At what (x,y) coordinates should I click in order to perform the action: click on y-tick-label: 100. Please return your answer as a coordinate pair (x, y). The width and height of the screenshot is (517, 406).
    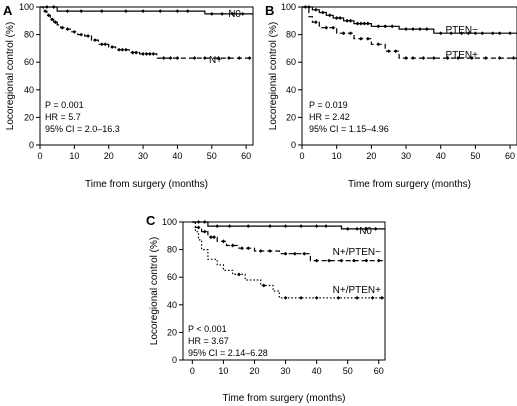
    Looking at the image, I should click on (288, 7).